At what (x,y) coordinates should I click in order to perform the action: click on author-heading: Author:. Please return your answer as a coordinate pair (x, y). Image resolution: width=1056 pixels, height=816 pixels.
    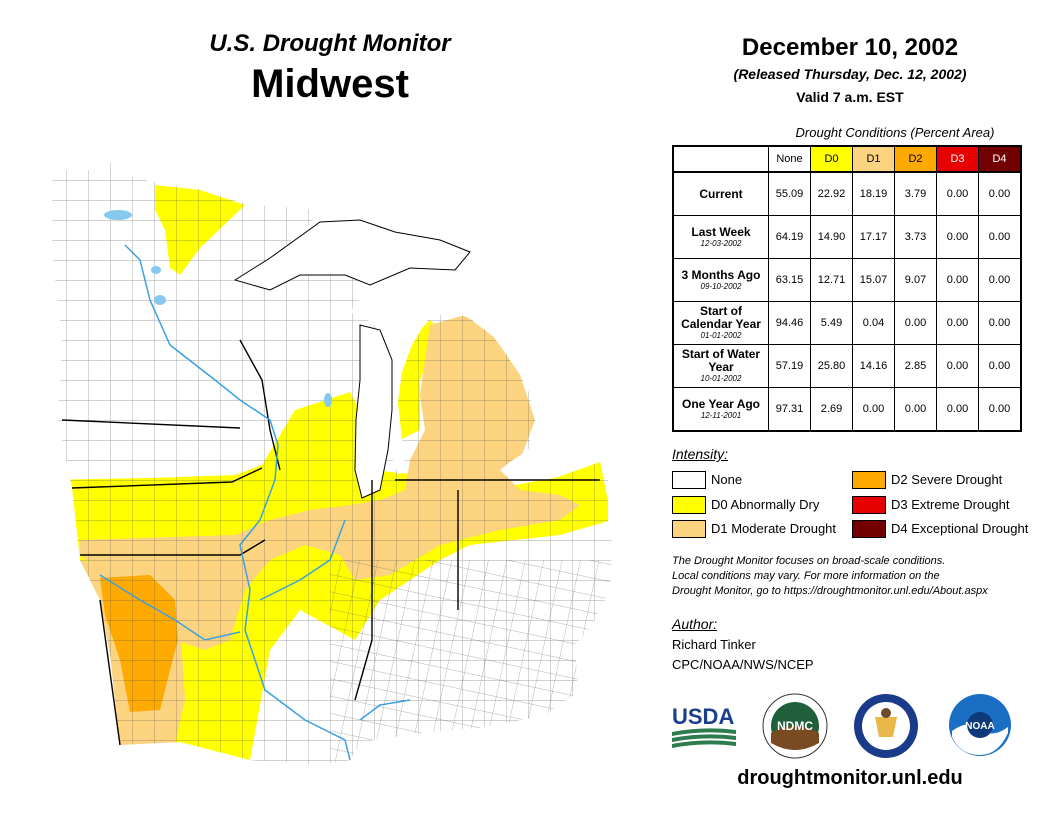
    Looking at the image, I should click on (695, 624).